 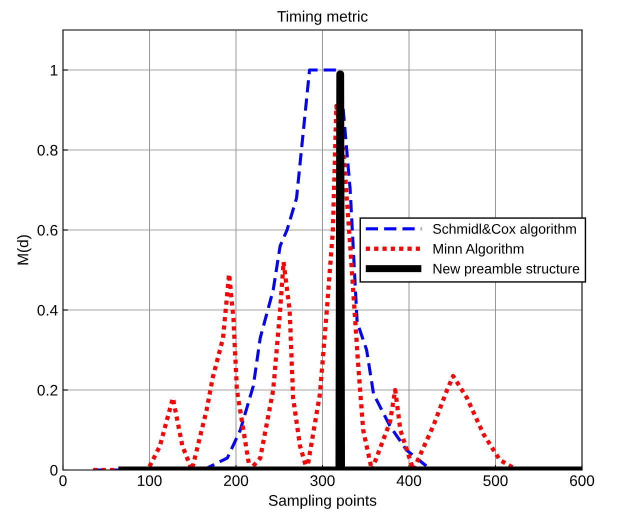 I want to click on y-tick-label: 0.6, so click(x=48, y=230).